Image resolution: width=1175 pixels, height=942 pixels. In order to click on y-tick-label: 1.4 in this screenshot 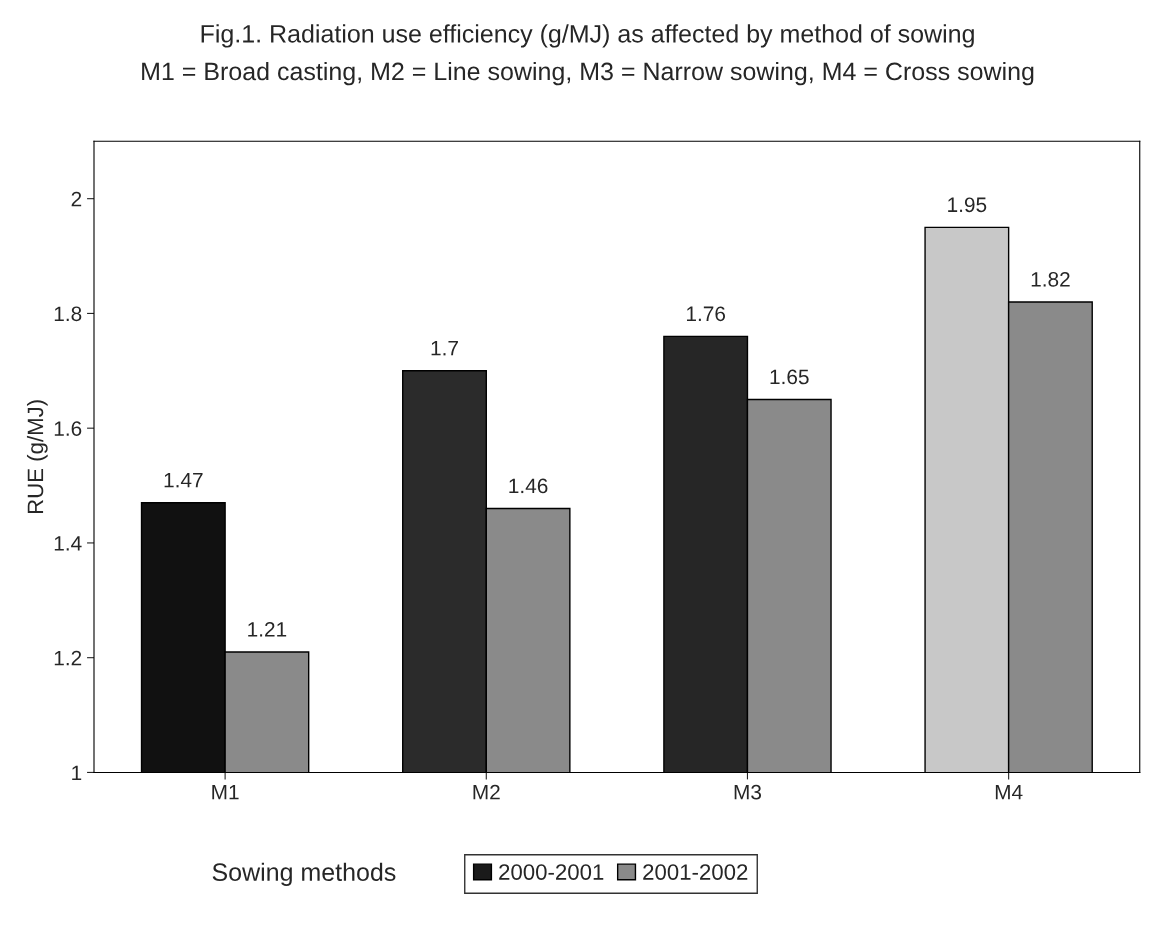, I will do `click(68, 543)`.